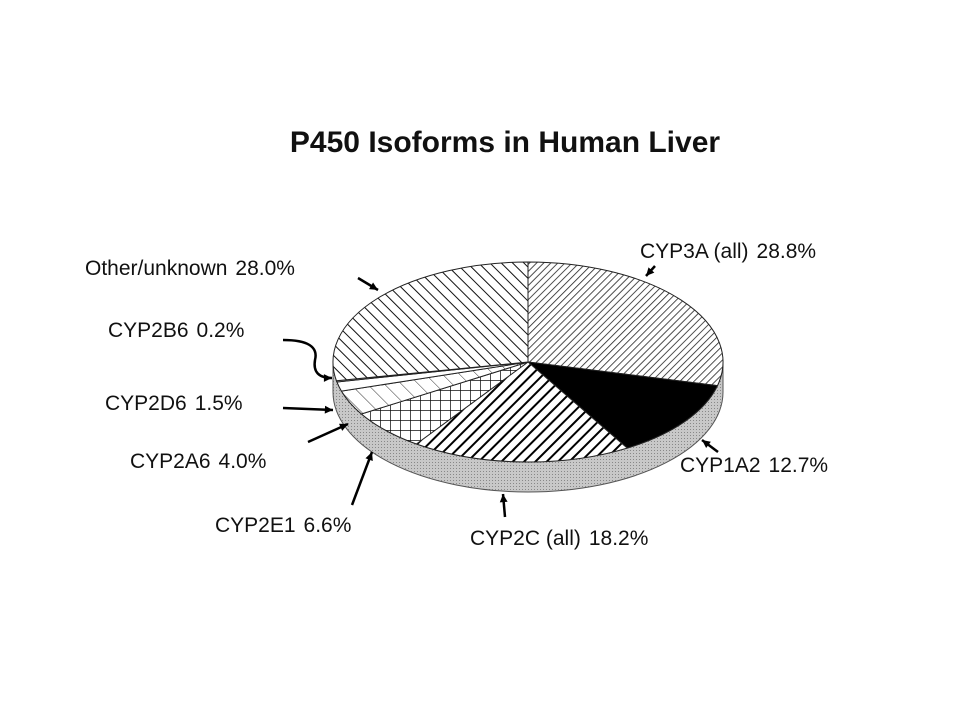  I want to click on value-label: 4.0%, so click(243, 461).